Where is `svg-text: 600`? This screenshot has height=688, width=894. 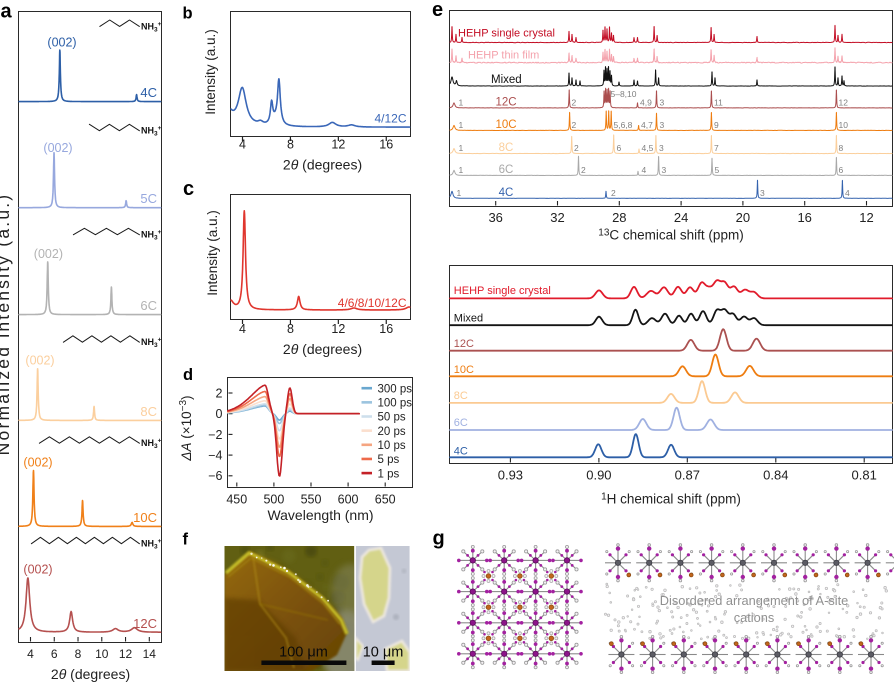
svg-text: 600 is located at coordinates (348, 500).